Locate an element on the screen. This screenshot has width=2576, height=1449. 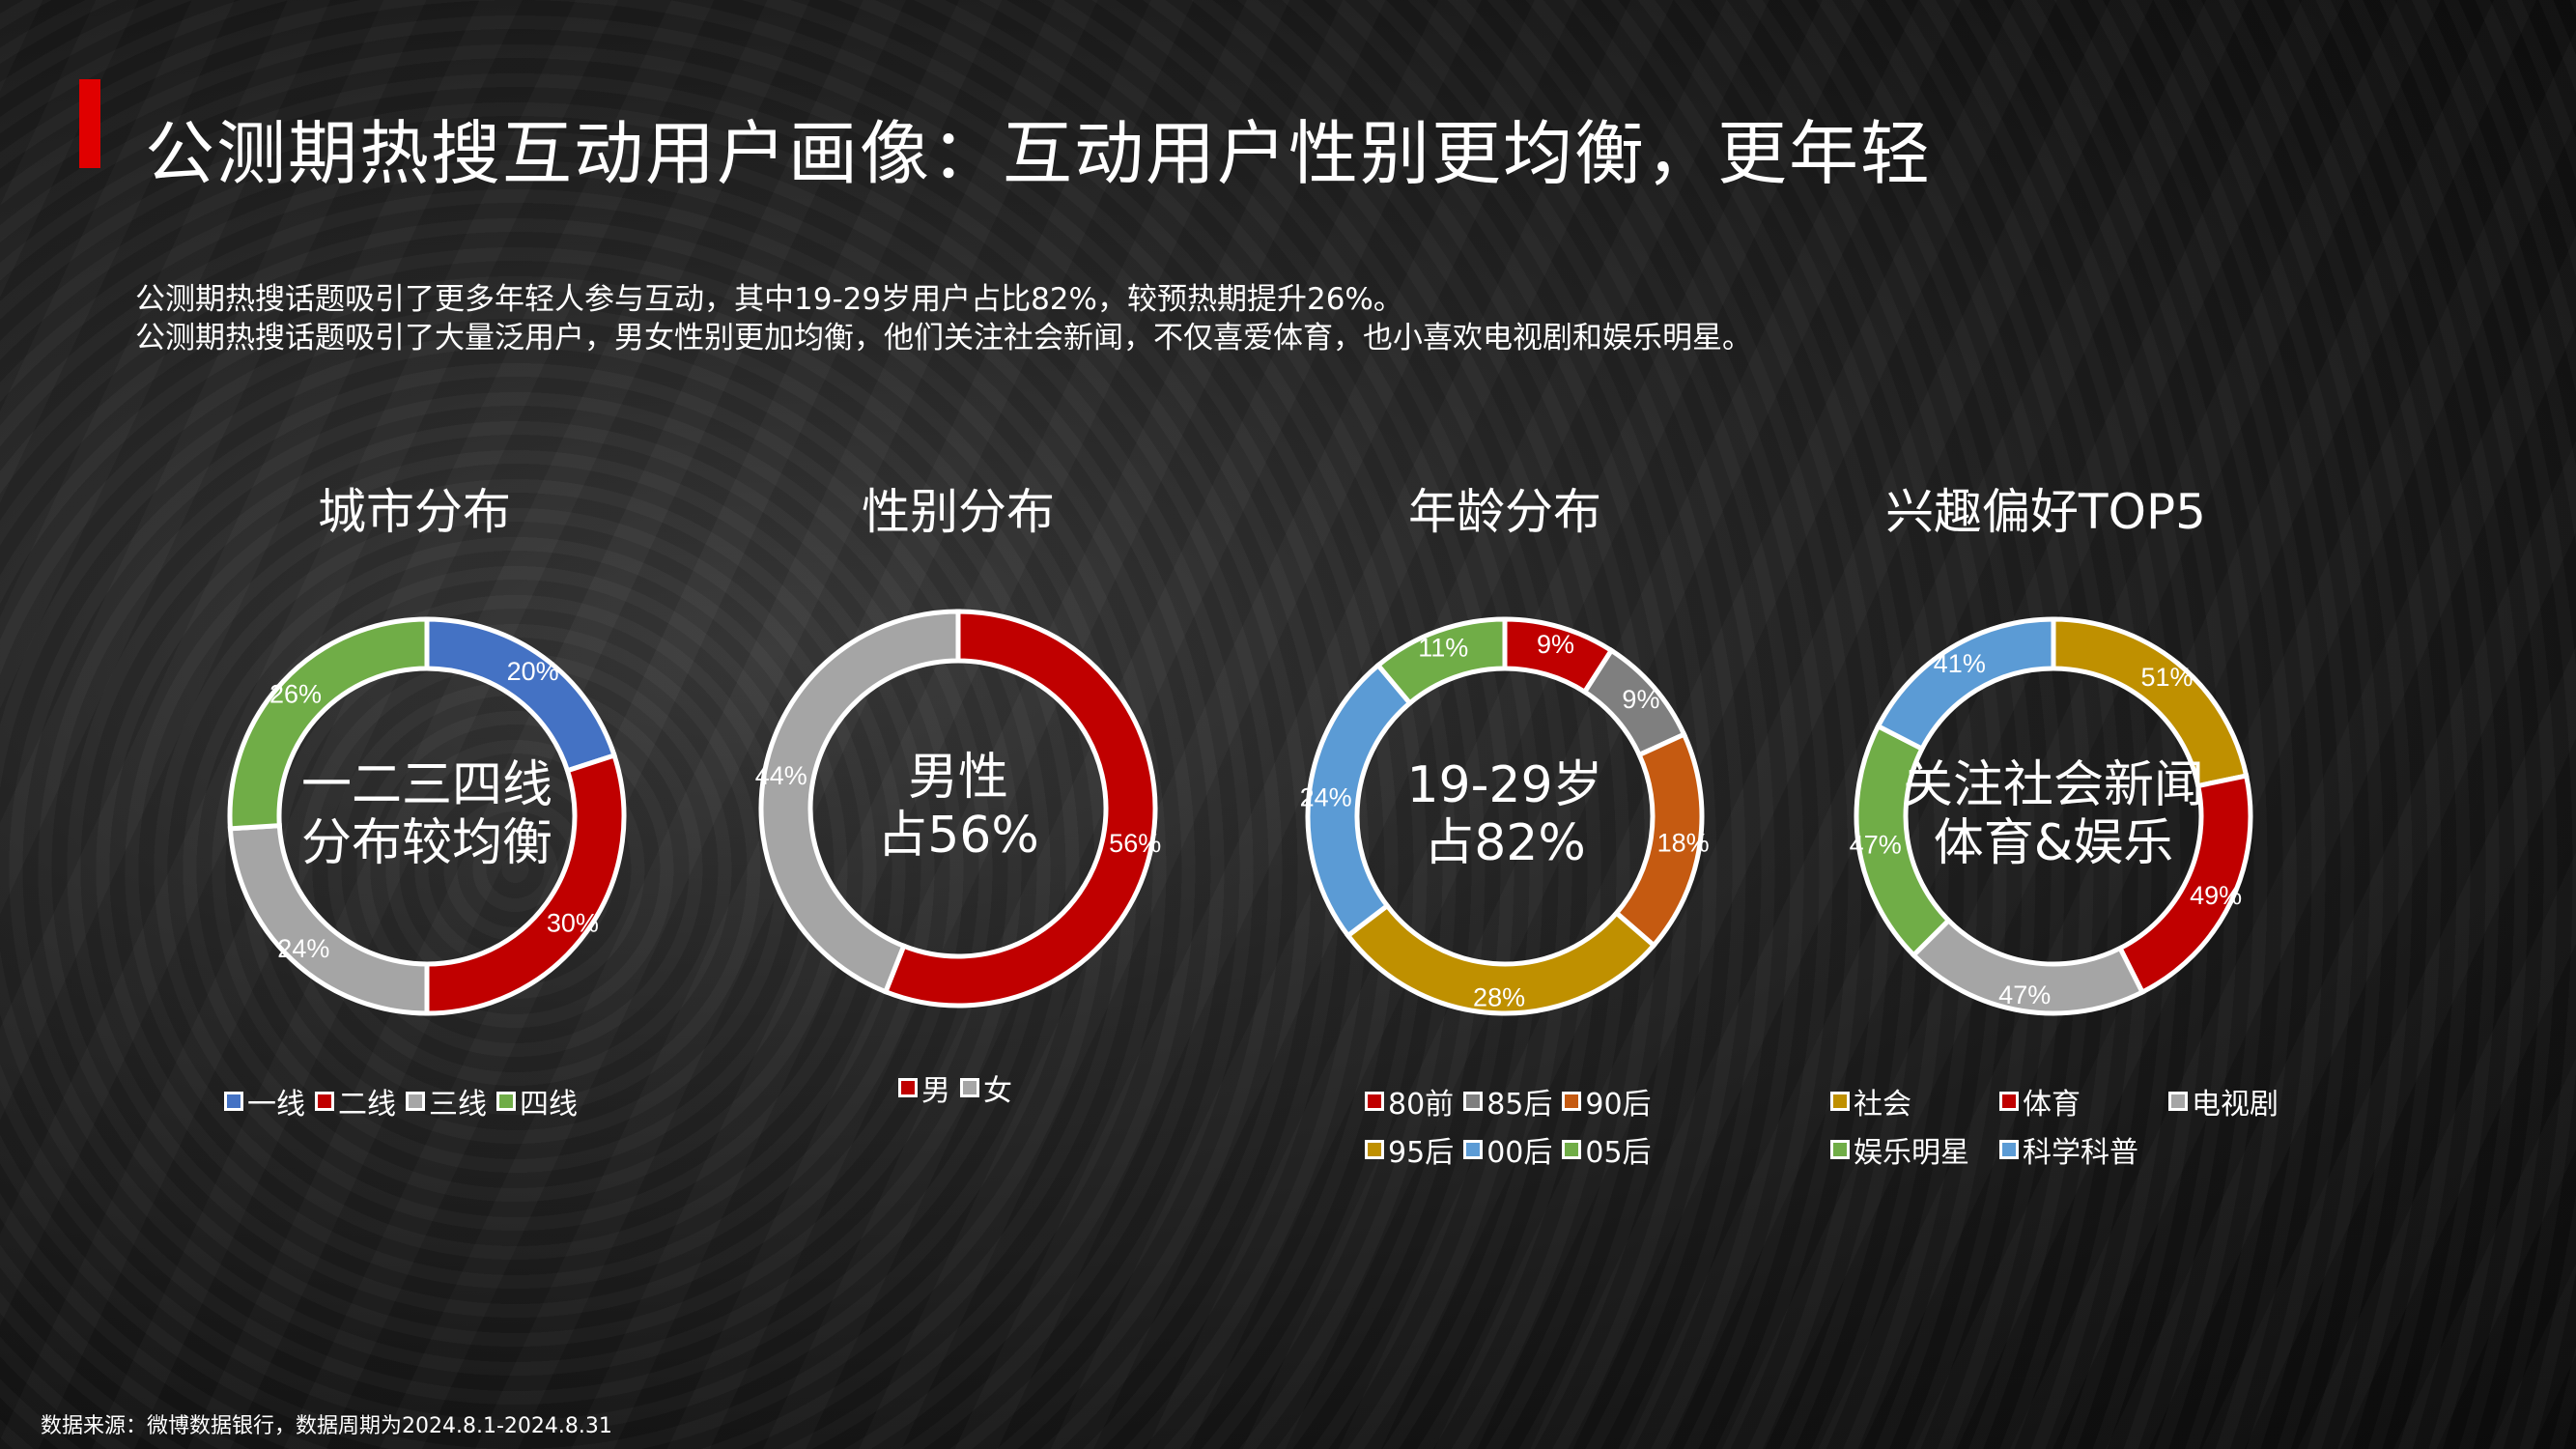
legend-label: 85后 is located at coordinates (1519, 1105).